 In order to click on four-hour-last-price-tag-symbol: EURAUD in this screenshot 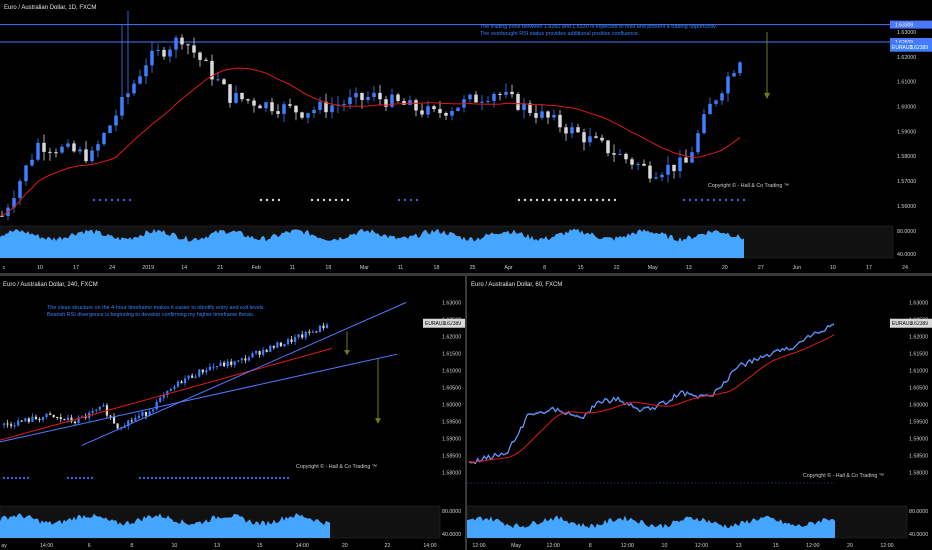, I will do `click(436, 324)`.